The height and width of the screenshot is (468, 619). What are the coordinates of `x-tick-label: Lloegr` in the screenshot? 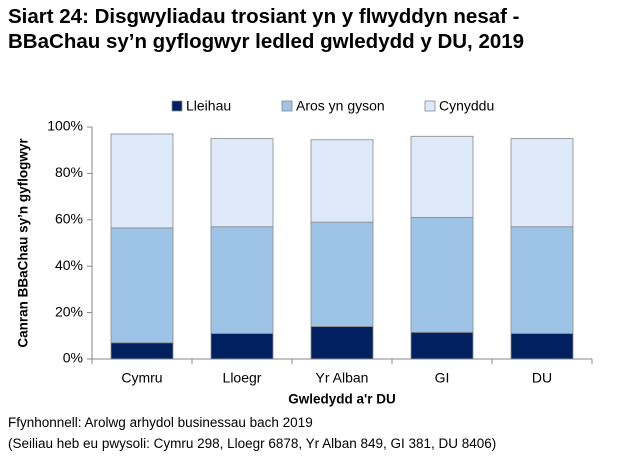 It's located at (242, 378).